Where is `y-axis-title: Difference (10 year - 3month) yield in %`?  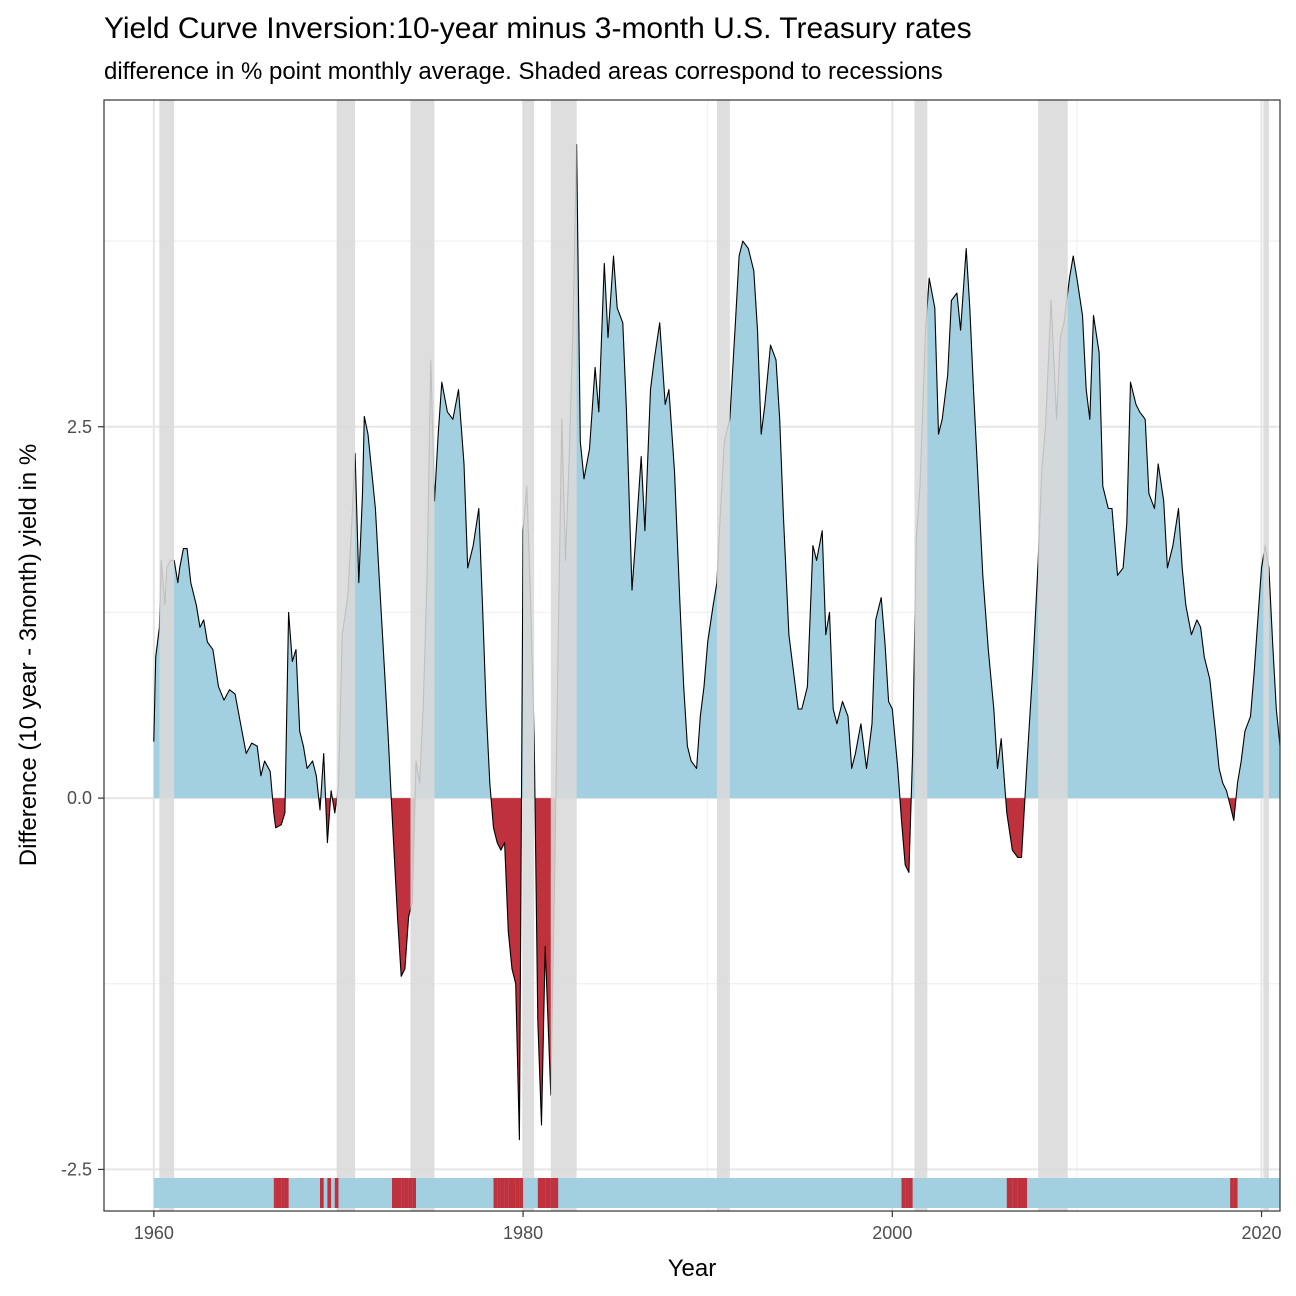 y-axis-title: Difference (10 year - 3month) yield in % is located at coordinates (28, 655).